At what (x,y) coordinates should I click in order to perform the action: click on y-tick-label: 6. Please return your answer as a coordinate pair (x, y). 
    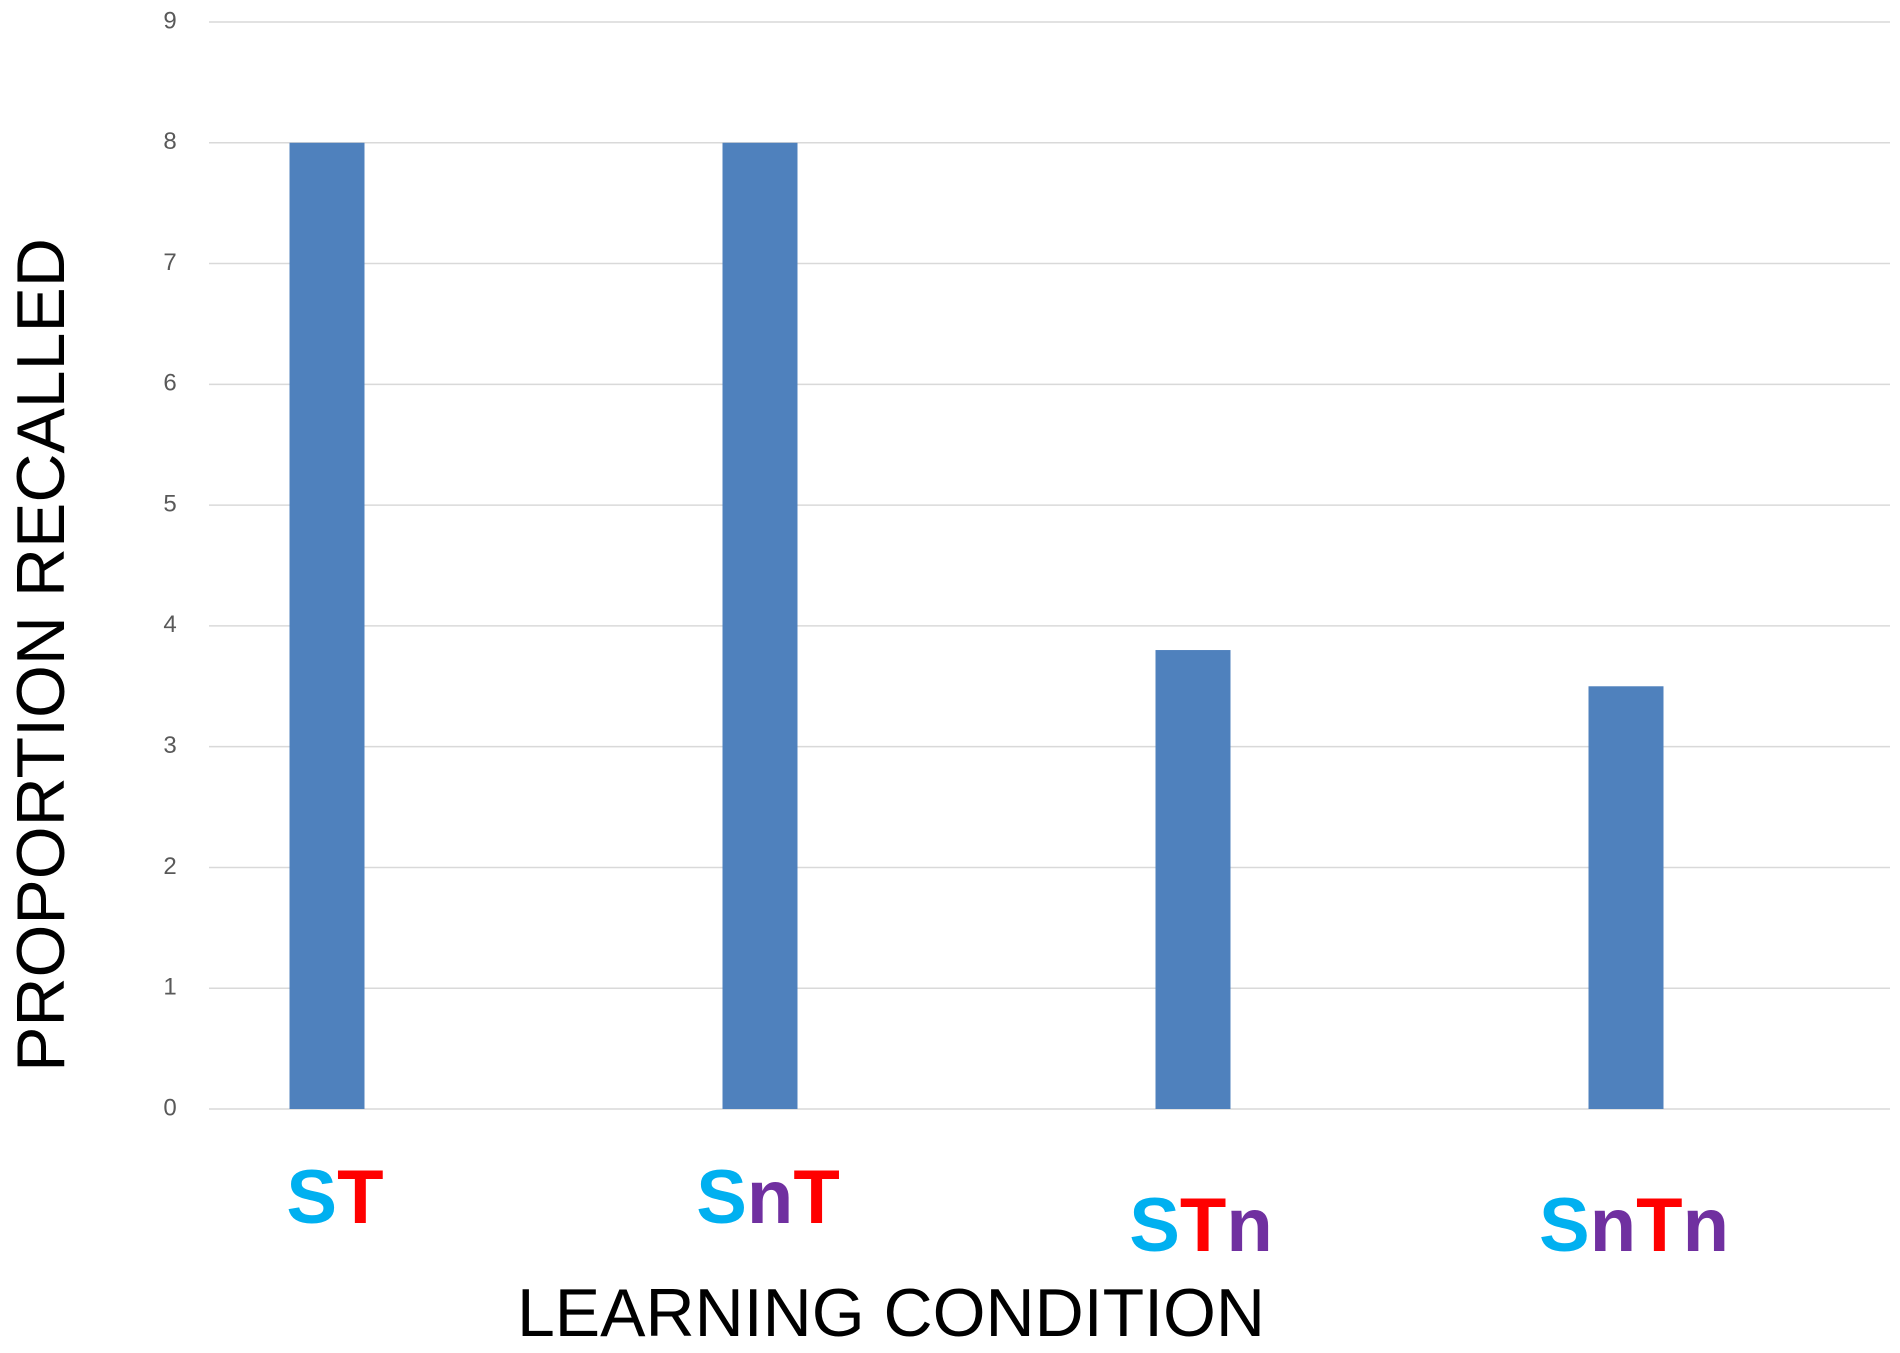
    Looking at the image, I should click on (169, 383).